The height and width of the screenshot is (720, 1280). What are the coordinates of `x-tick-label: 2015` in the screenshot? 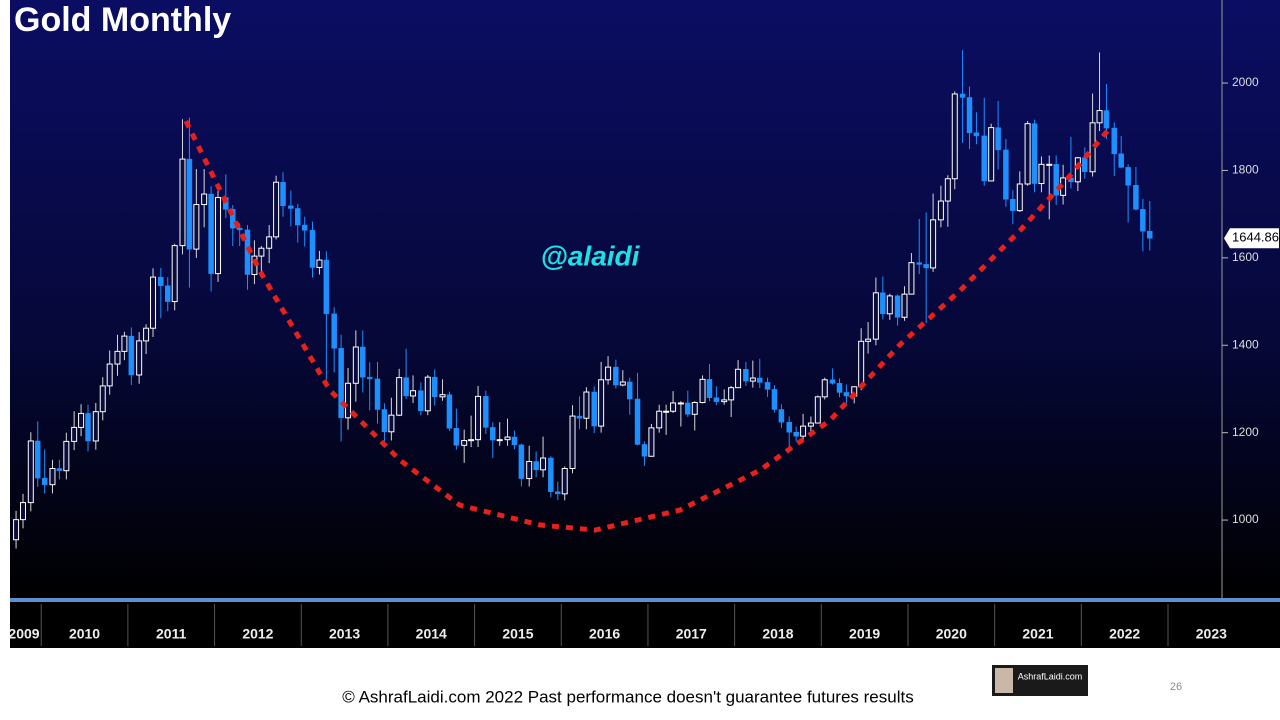 It's located at (517, 634).